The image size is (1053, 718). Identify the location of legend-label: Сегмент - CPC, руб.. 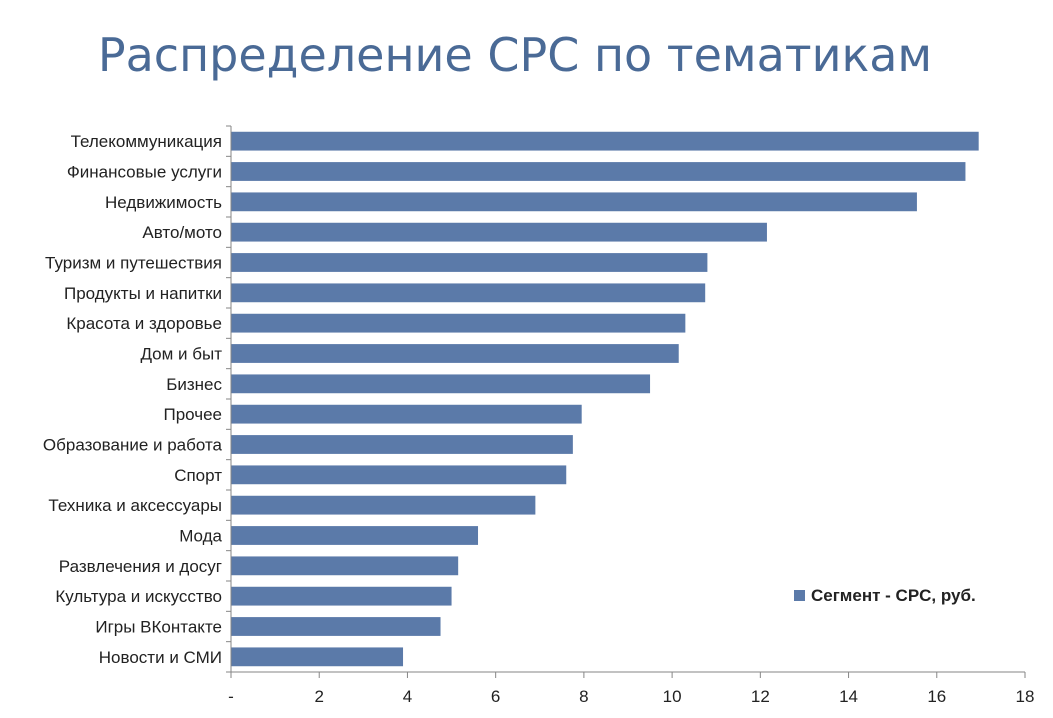
(893, 595).